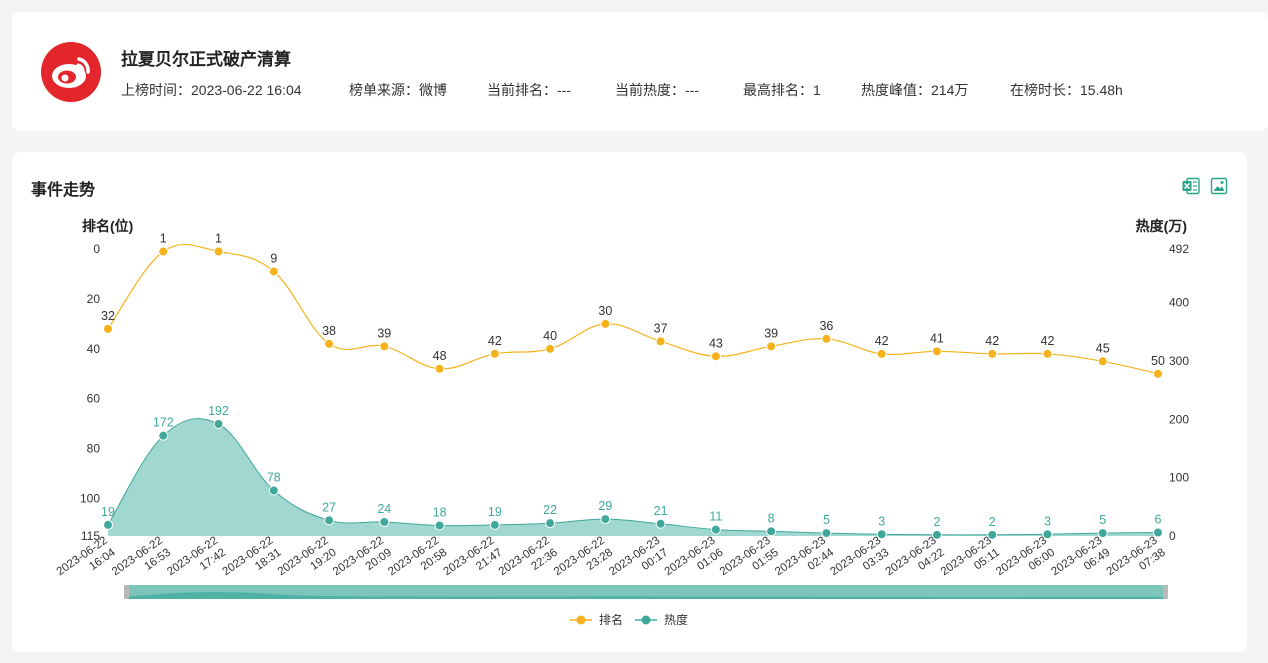 Image resolution: width=1268 pixels, height=663 pixels. I want to click on rank-data-label: 32, so click(108, 316).